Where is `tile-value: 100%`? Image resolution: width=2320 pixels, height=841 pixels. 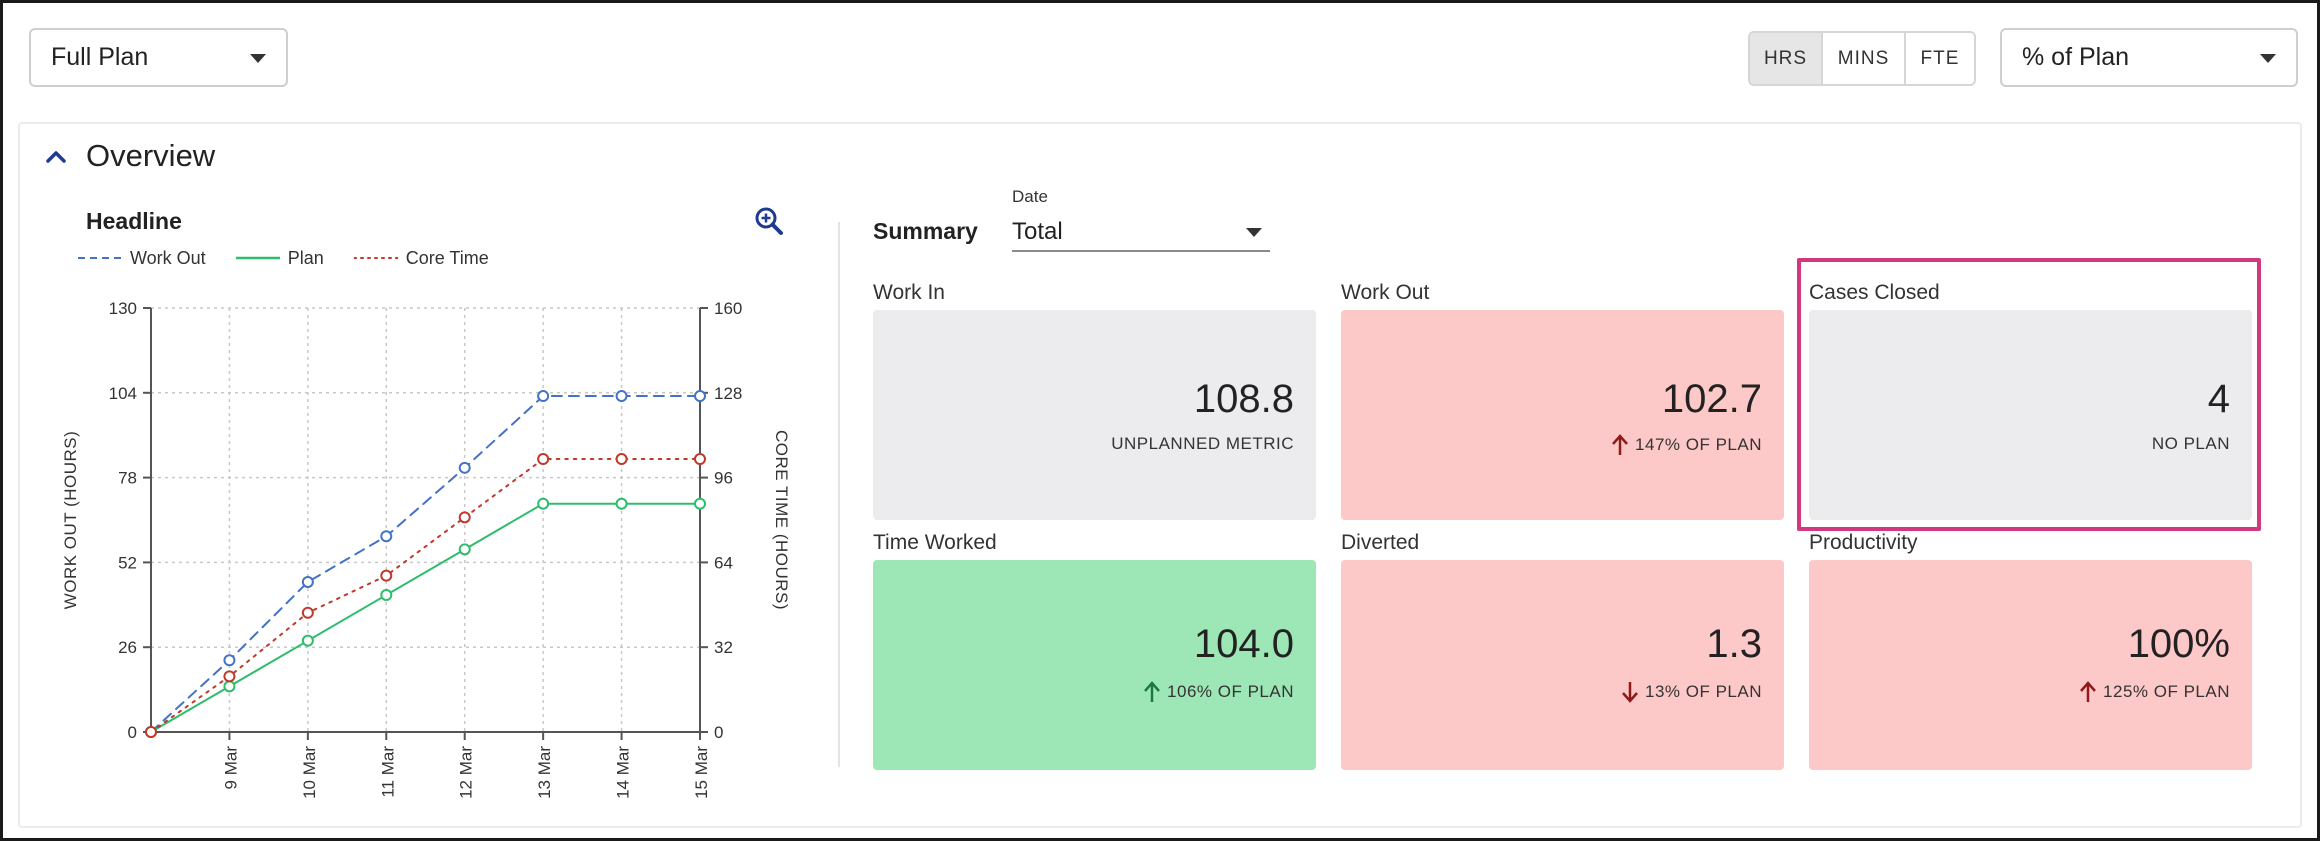 tile-value: 100% is located at coordinates (2178, 644).